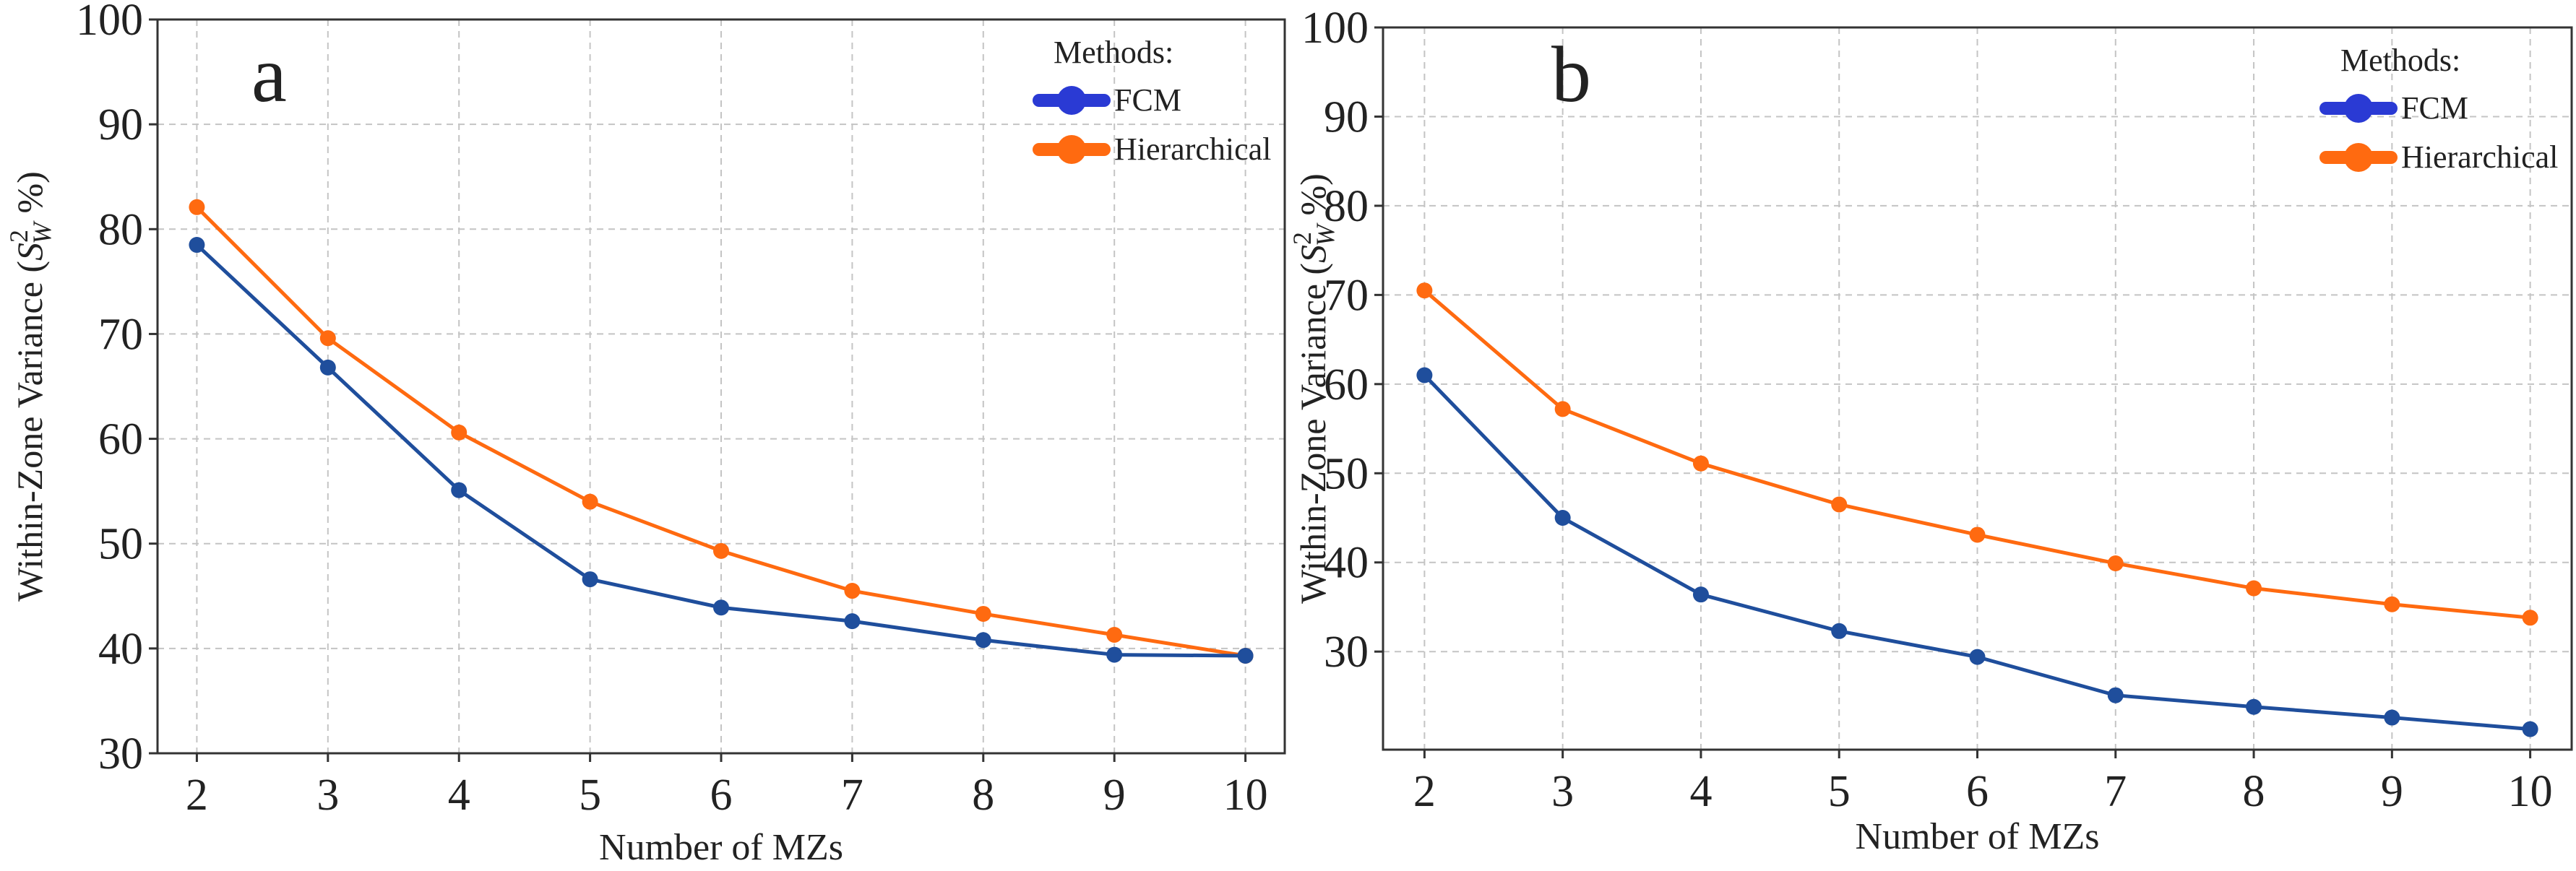 The image size is (2576, 871). What do you see at coordinates (2400, 60) in the screenshot?
I see `legend-title: Methods:` at bounding box center [2400, 60].